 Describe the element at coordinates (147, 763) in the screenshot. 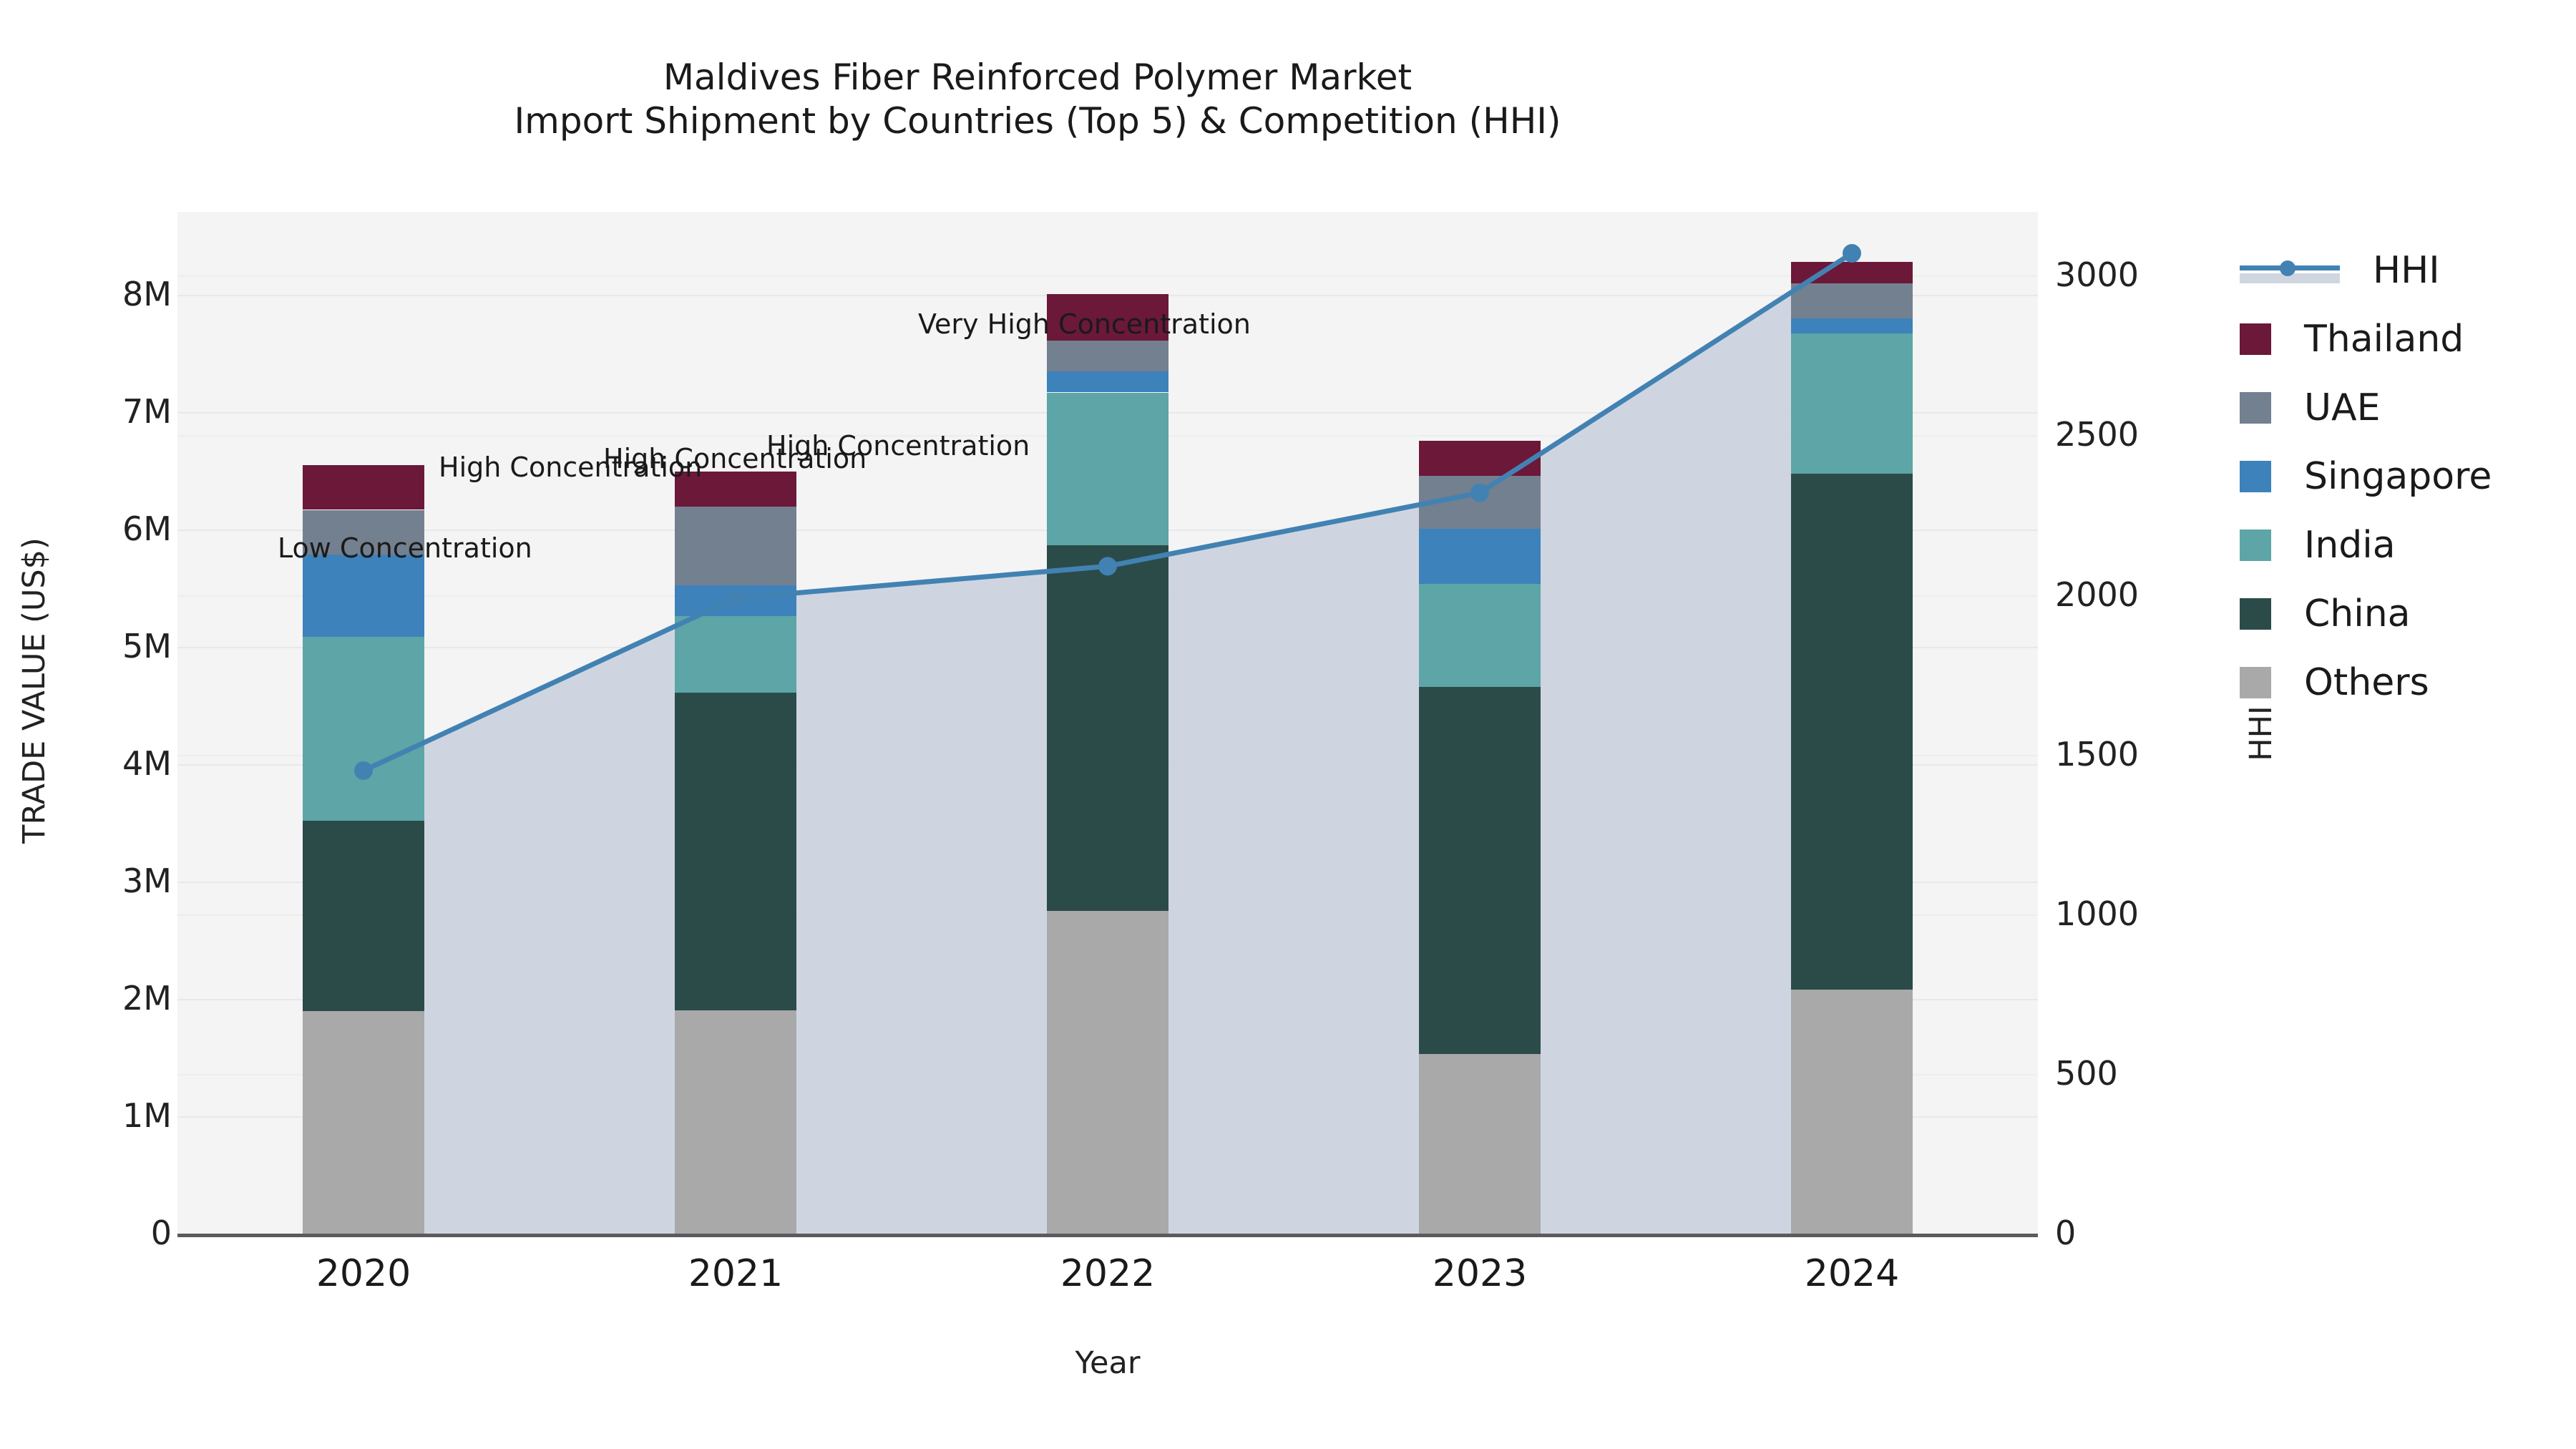

I see `y-tick-label: 4M` at that location.